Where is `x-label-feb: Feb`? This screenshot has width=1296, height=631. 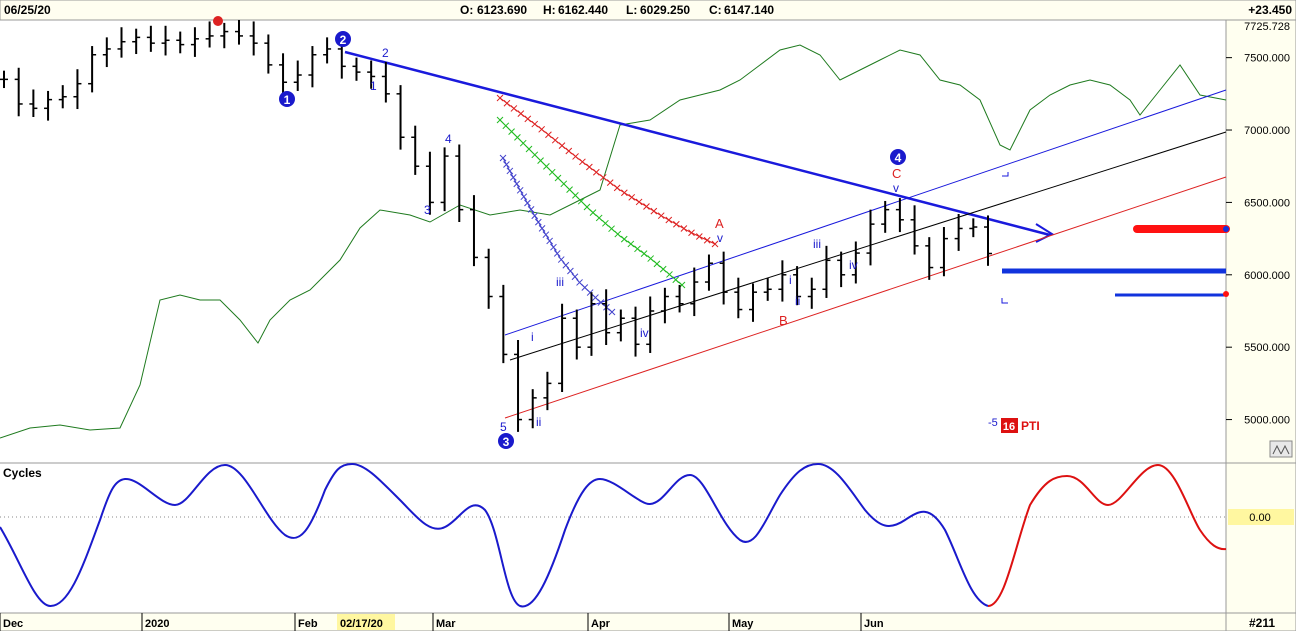 x-label-feb: Feb is located at coordinates (308, 624).